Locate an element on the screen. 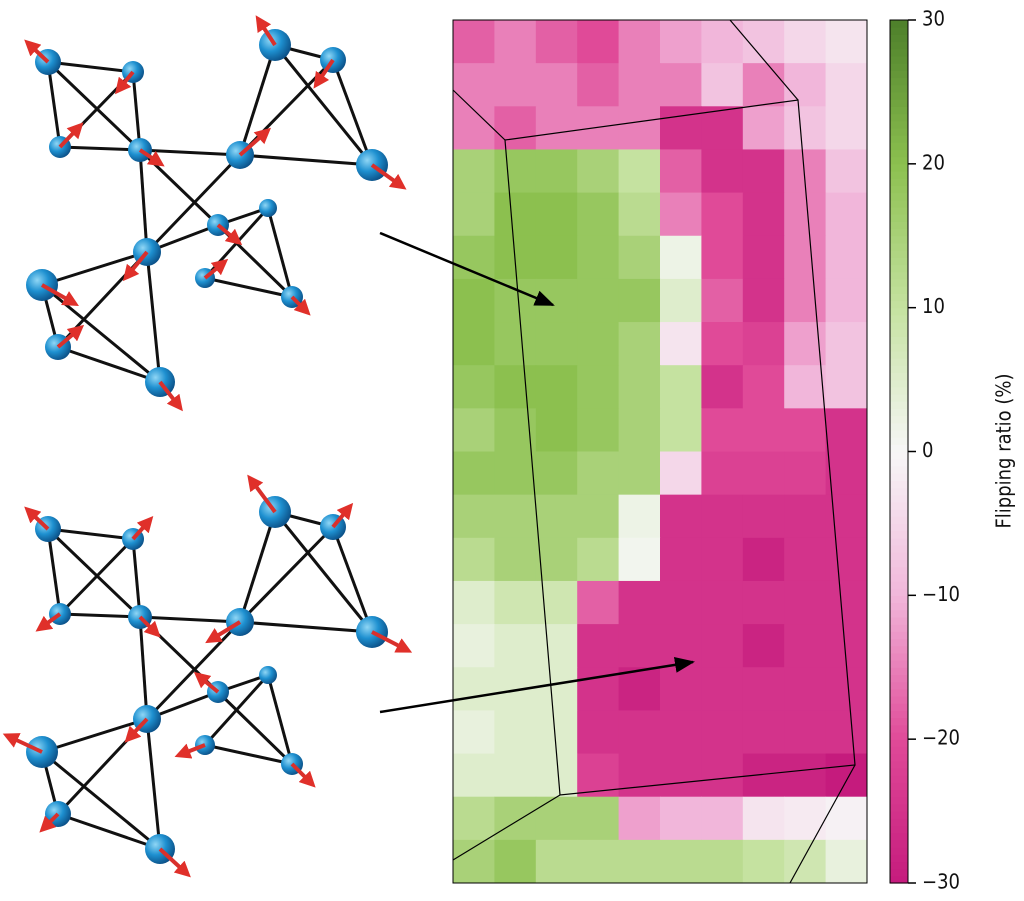 The height and width of the screenshot is (901, 1024). colorbar-tick-label: −30 is located at coordinates (941, 882).